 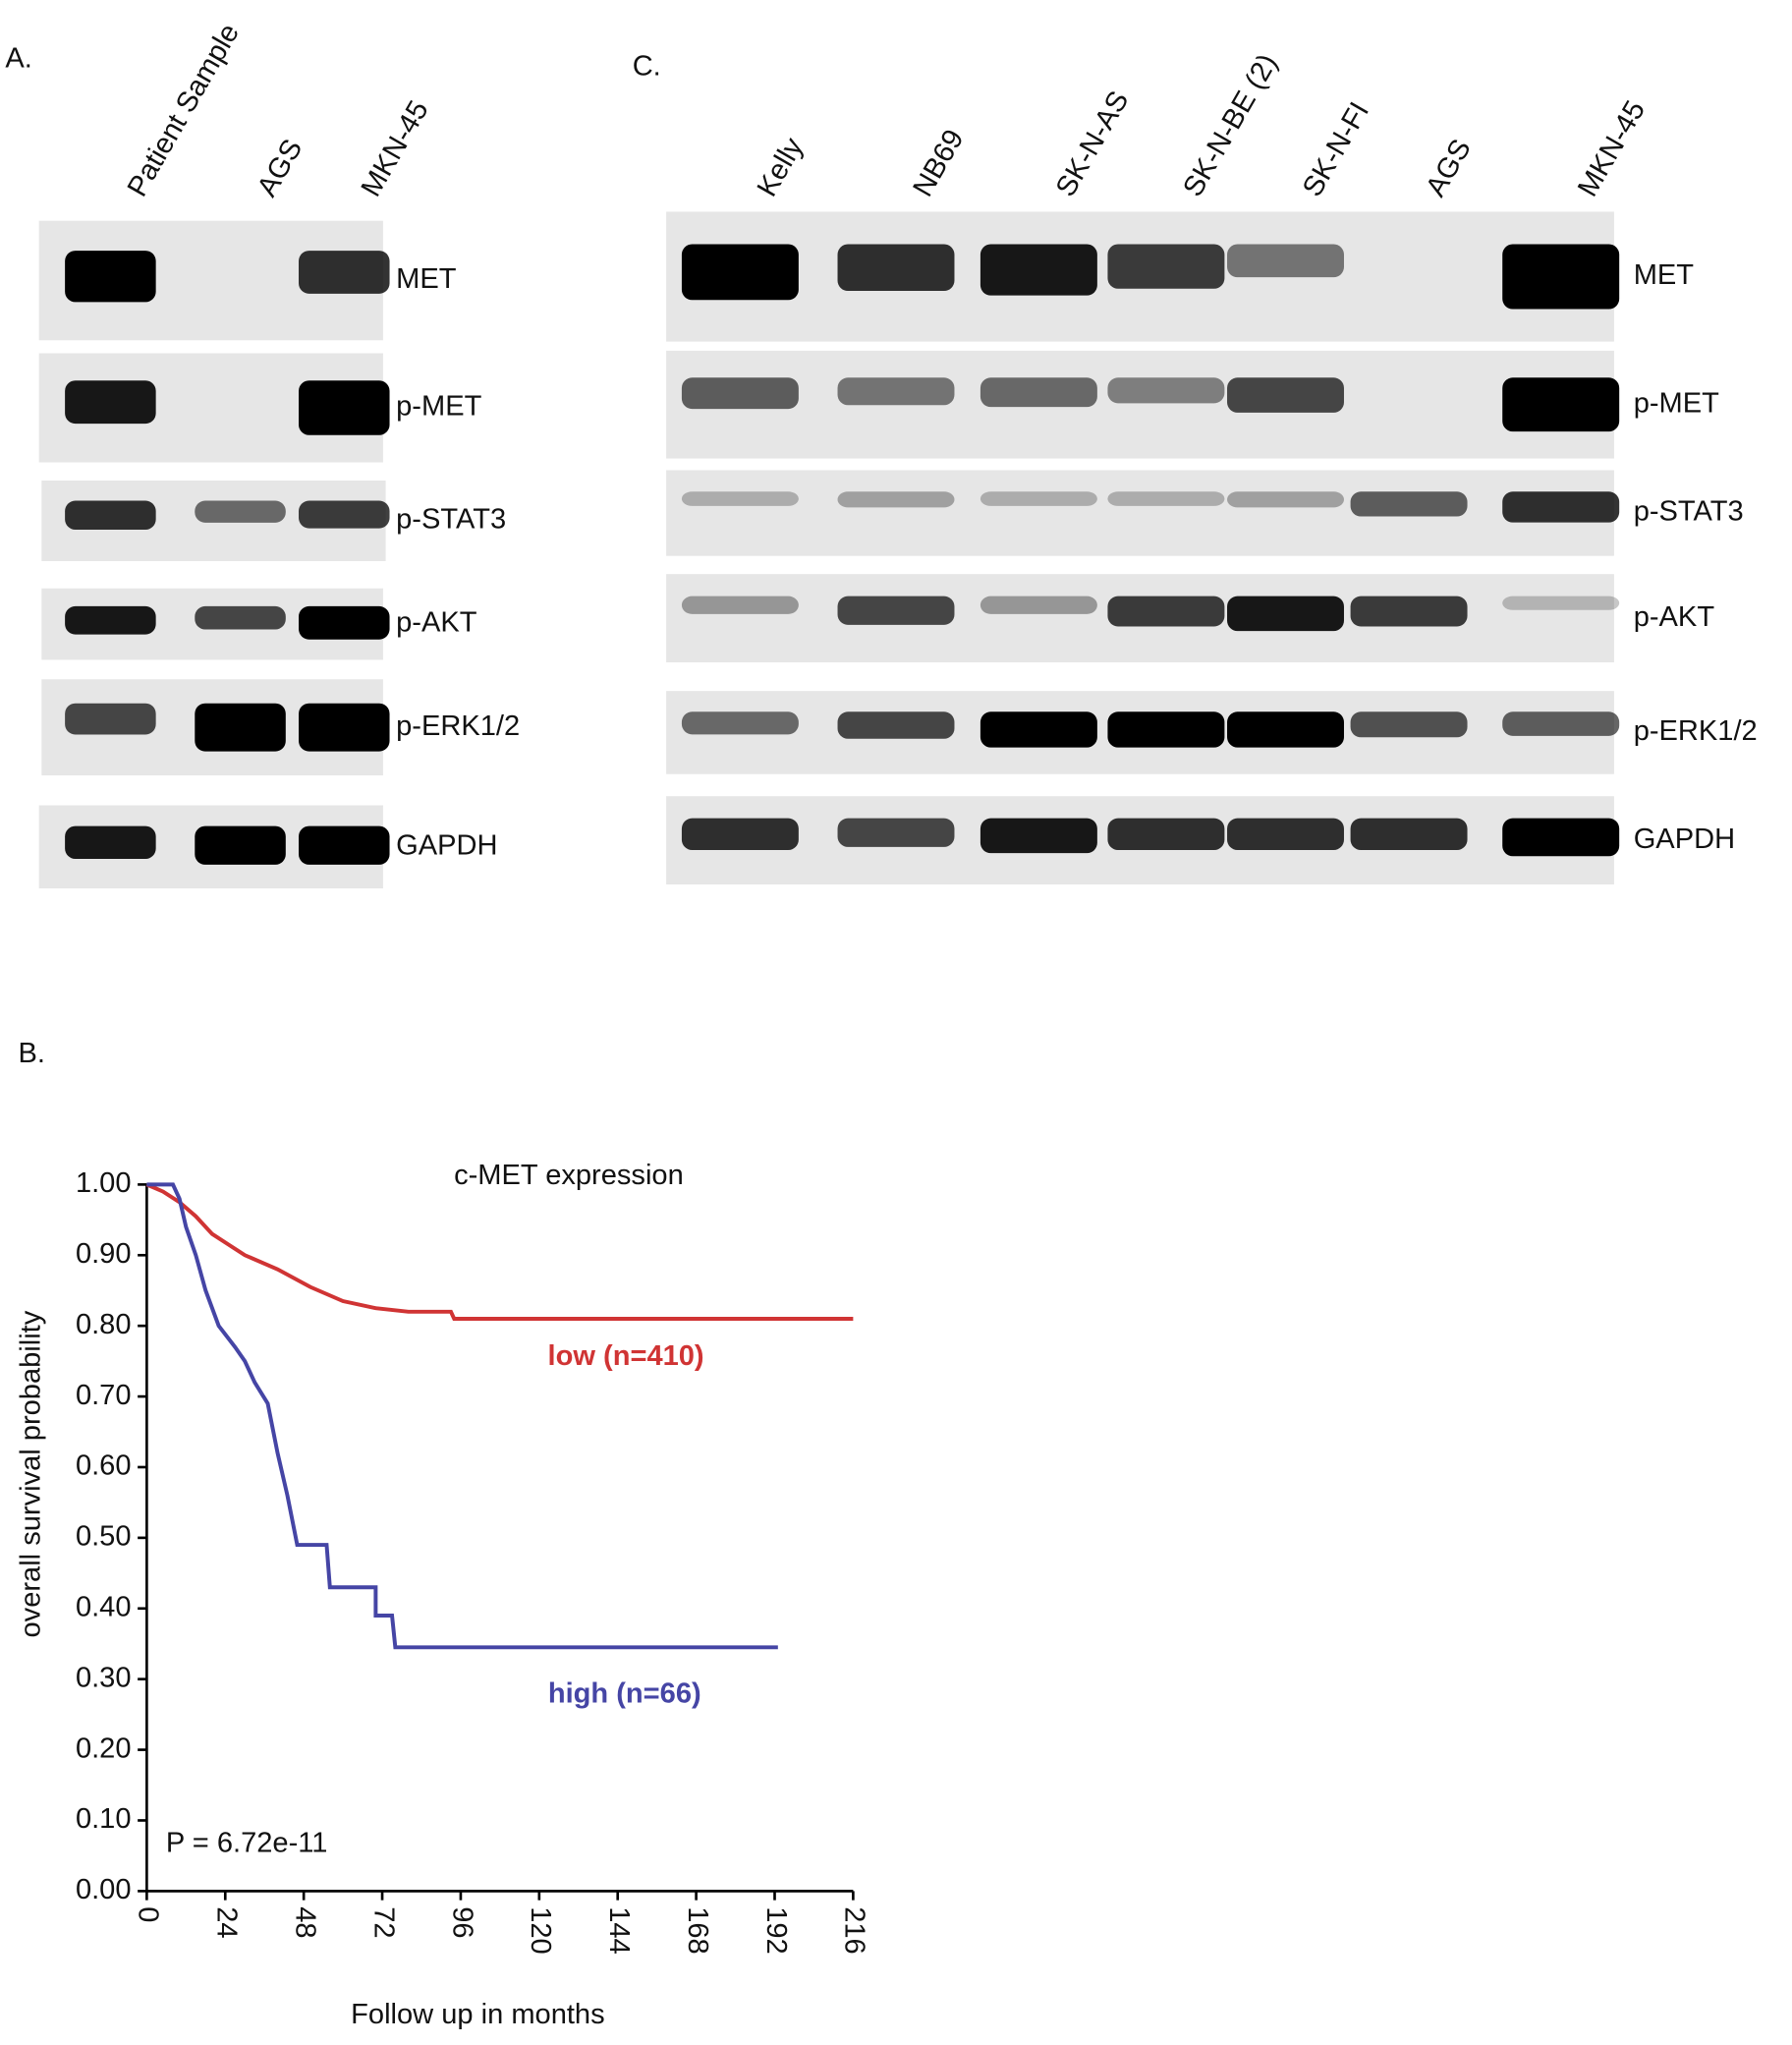 What do you see at coordinates (247, 1842) in the screenshot?
I see `p-value: P = 6.72e-11` at bounding box center [247, 1842].